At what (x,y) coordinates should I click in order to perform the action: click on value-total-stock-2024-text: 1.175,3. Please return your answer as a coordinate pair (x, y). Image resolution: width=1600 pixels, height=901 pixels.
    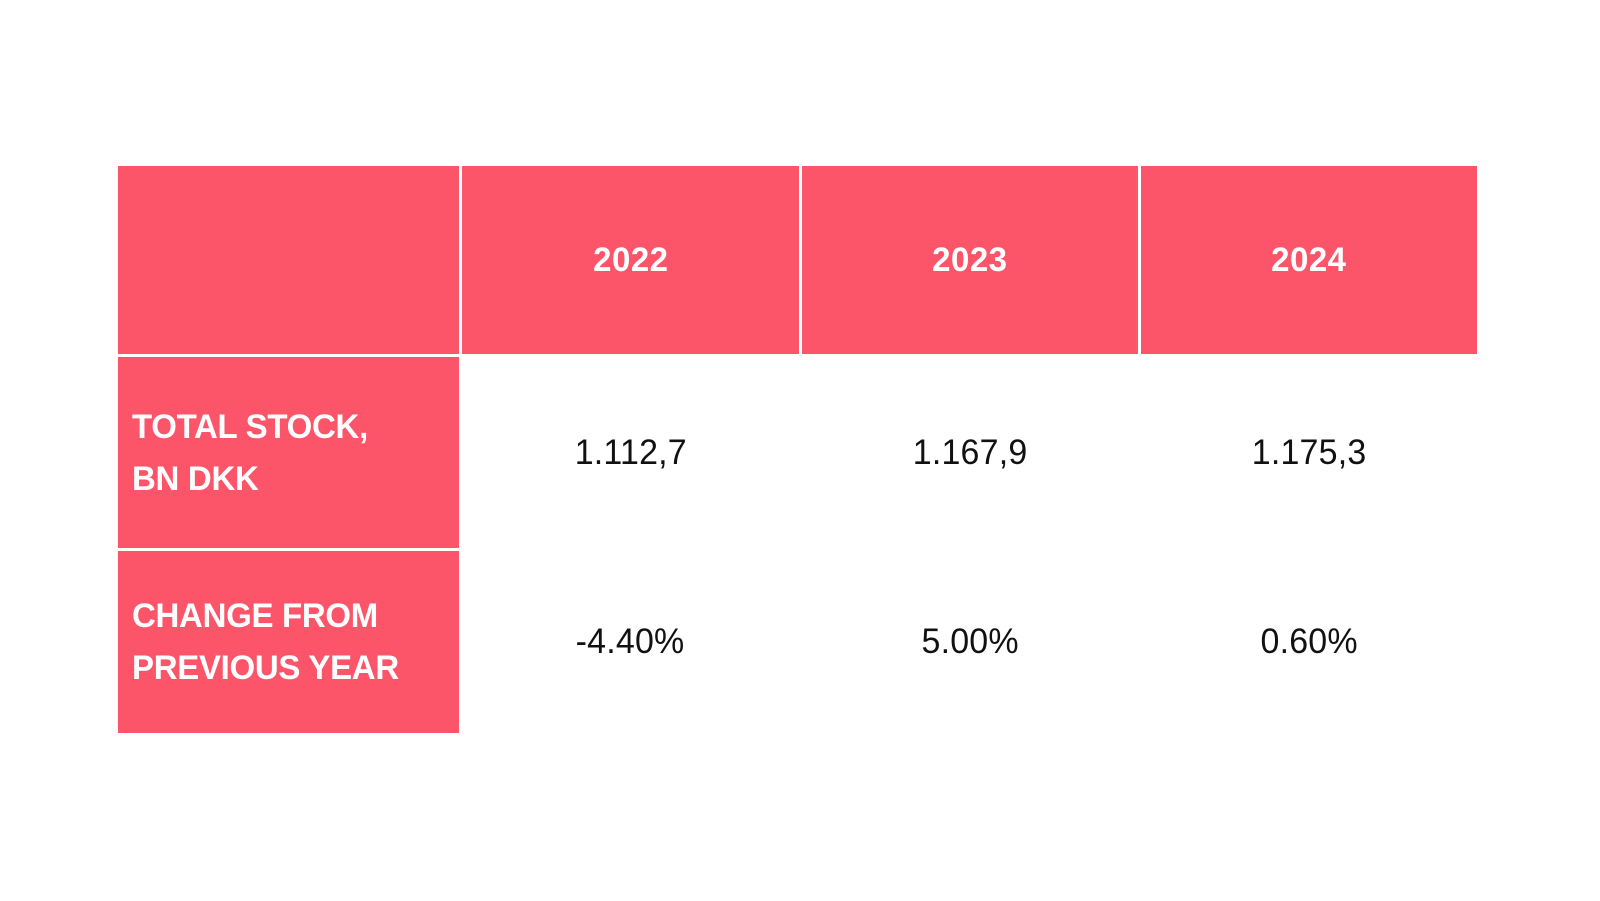
    Looking at the image, I should click on (1309, 452).